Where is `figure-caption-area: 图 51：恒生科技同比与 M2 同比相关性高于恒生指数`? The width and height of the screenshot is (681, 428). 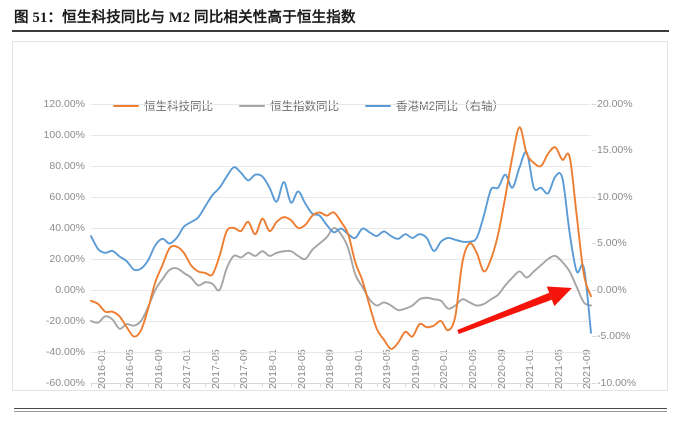 figure-caption-area: 图 51：恒生科技同比与 M2 同比相关性高于恒生指数 is located at coordinates (340, 17).